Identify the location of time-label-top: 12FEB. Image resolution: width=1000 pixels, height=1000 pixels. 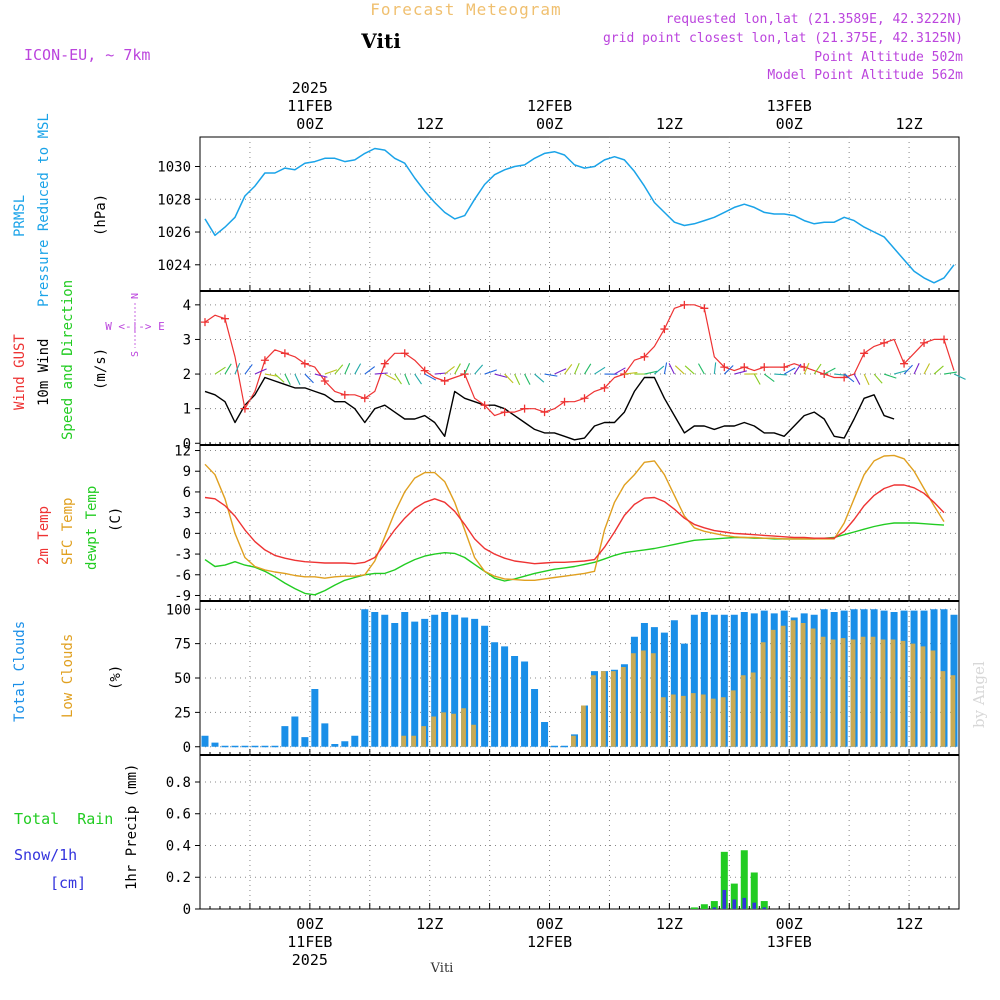
(549, 106).